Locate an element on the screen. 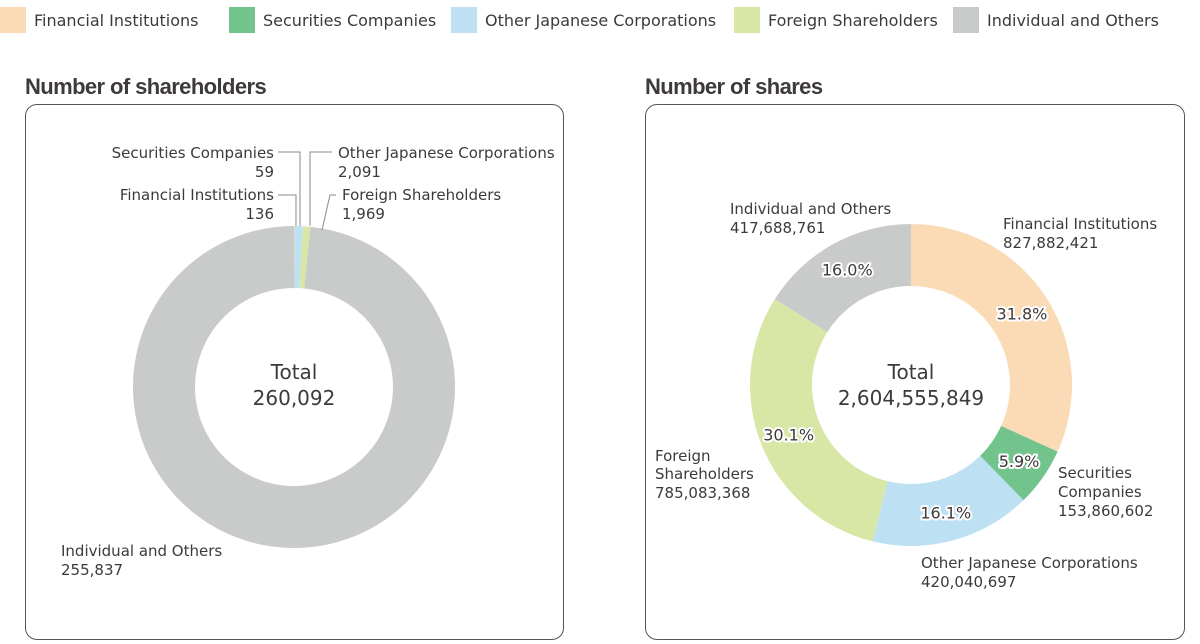 The width and height of the screenshot is (1200, 644). legend-item-financial-institutions: Financial Institutions is located at coordinates (99, 20).